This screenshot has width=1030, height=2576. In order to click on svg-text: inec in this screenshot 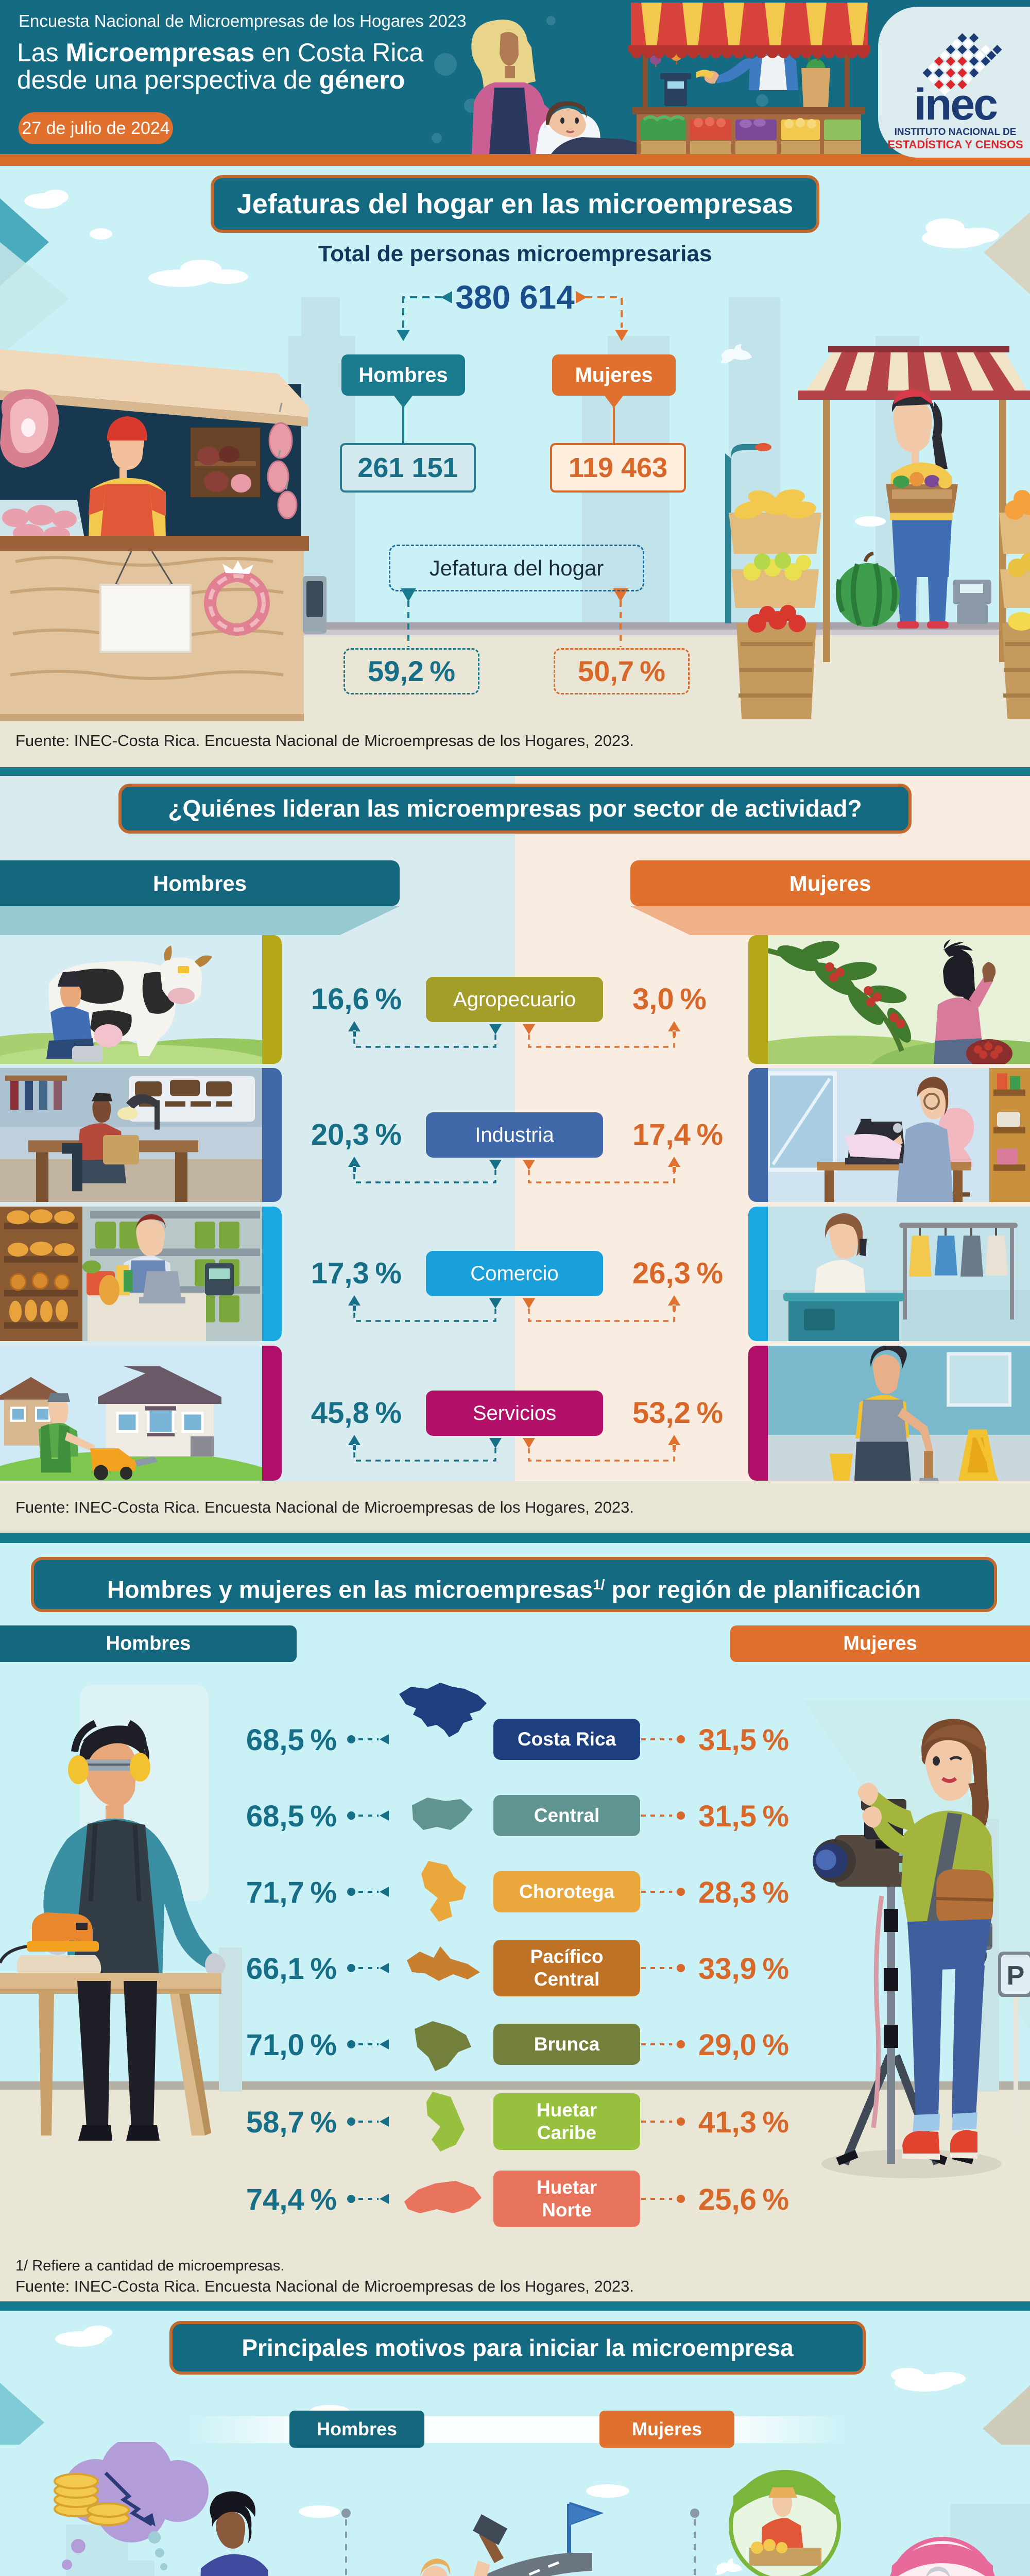, I will do `click(956, 104)`.